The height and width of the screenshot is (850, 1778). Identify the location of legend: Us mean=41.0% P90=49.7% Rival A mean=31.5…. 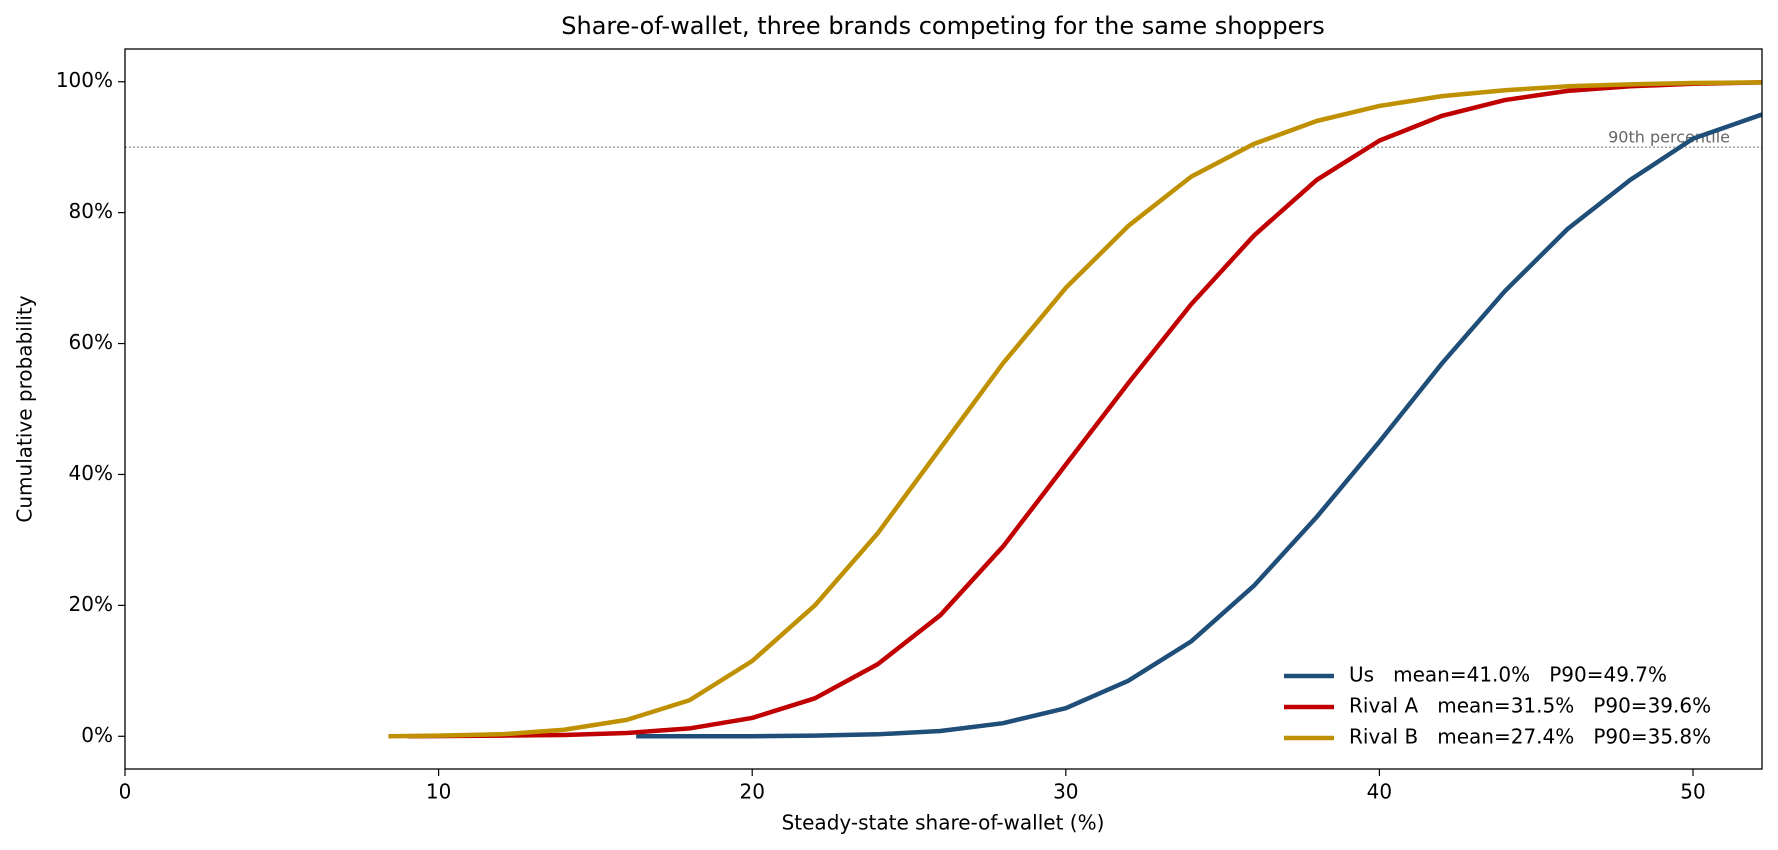
(1497, 706).